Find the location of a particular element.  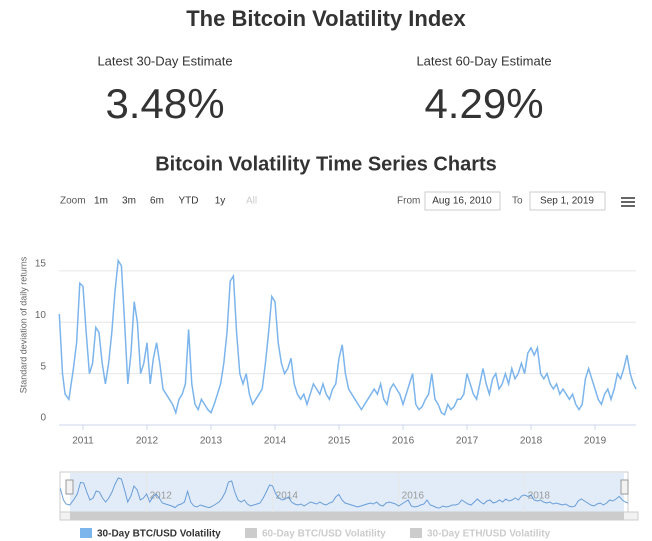

y-tick-label: 15 is located at coordinates (41, 263).